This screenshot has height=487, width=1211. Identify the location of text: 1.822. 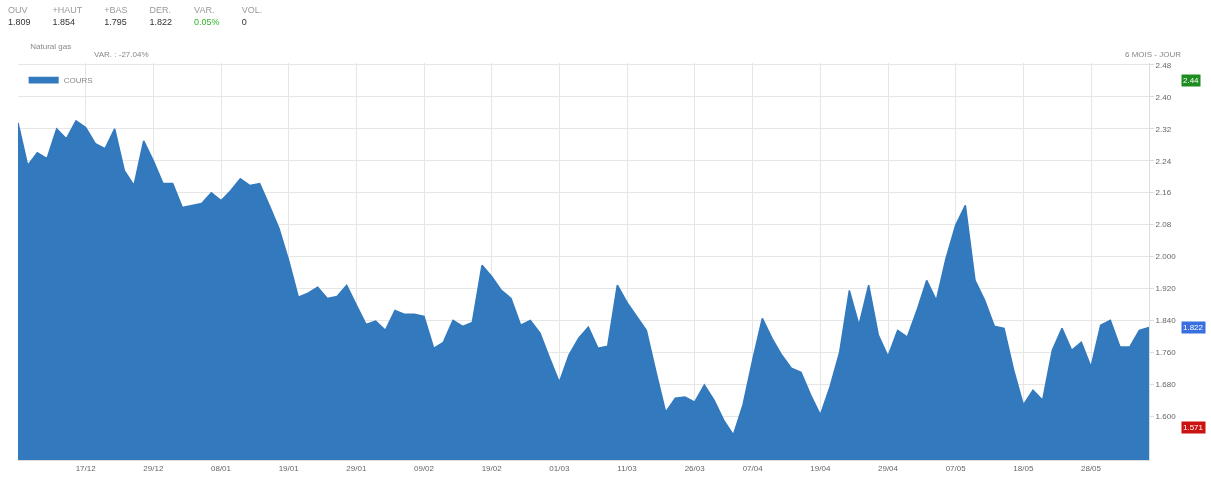
(1193, 327).